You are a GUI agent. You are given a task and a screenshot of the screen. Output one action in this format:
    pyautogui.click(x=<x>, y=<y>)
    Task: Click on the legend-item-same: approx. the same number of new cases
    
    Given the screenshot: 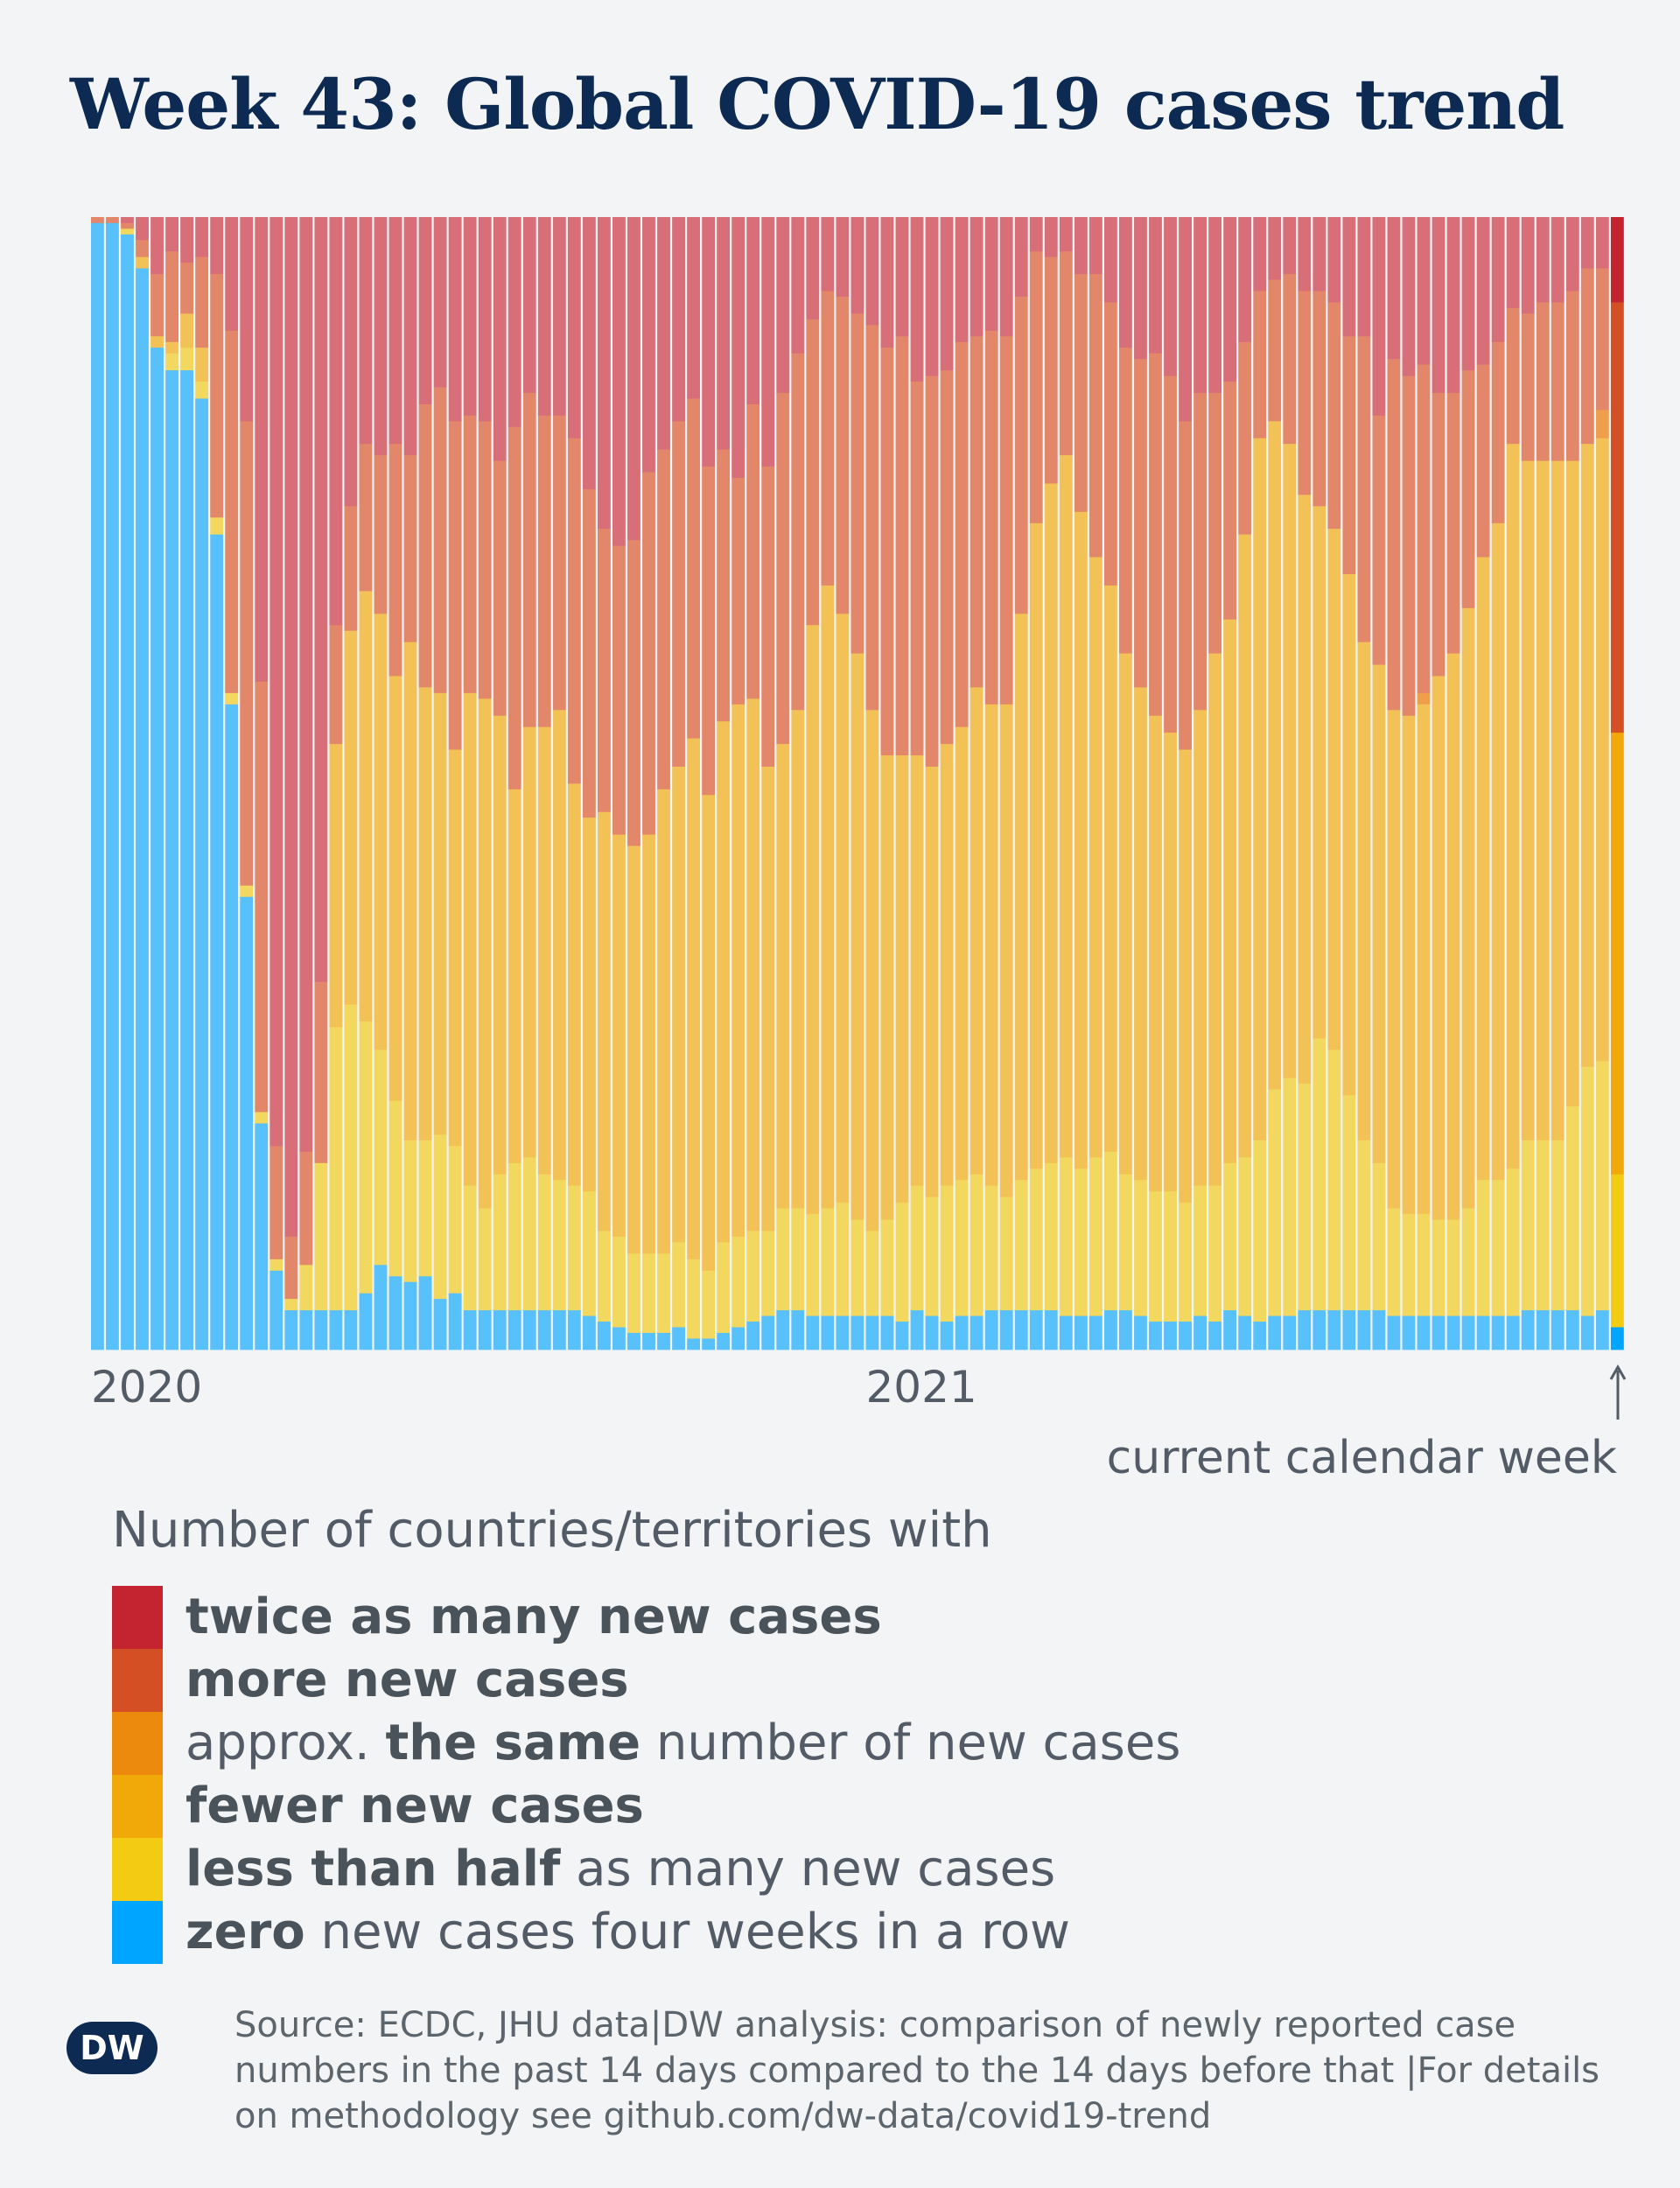 What is the action you would take?
    pyautogui.click(x=812, y=1743)
    